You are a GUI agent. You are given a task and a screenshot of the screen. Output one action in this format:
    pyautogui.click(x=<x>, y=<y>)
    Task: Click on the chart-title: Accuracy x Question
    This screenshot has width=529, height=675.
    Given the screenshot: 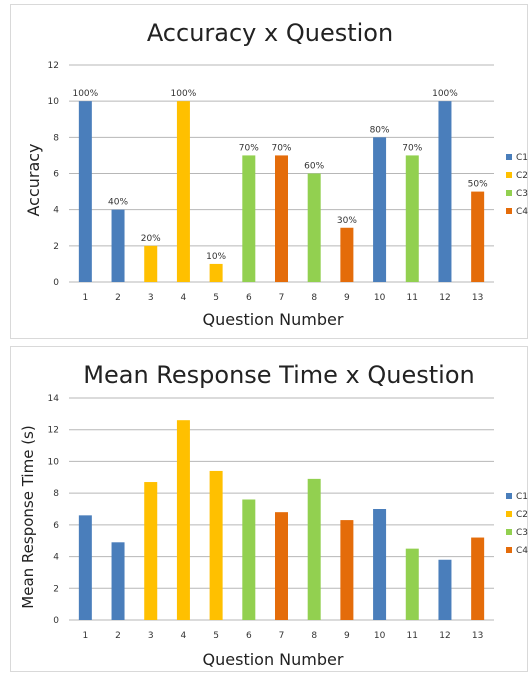 What is the action you would take?
    pyautogui.click(x=270, y=33)
    